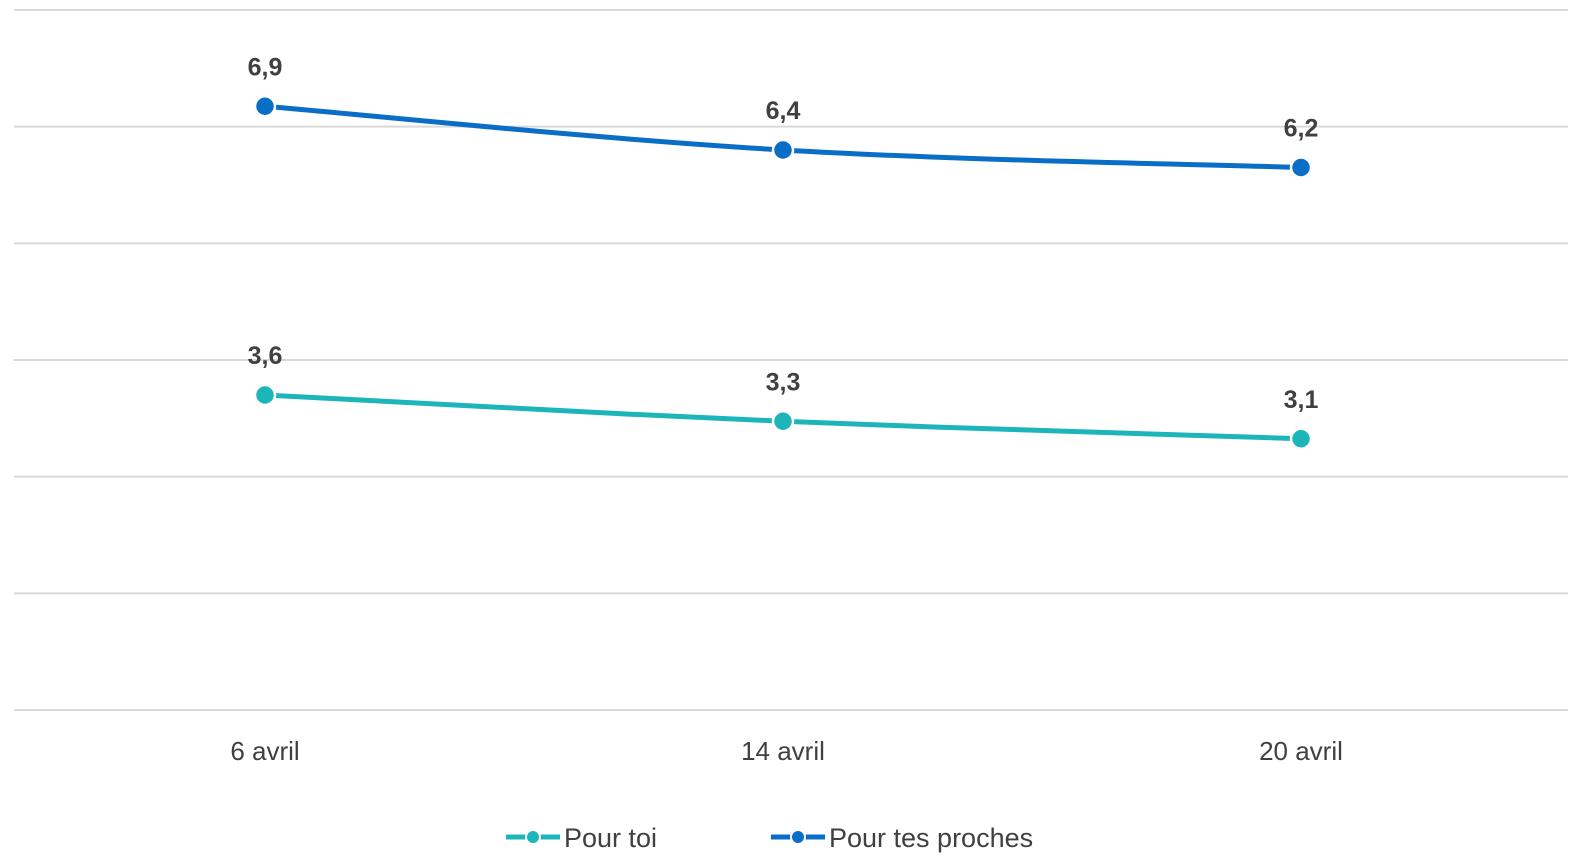 Image resolution: width=1583 pixels, height=861 pixels. Describe the element at coordinates (769, 838) in the screenshot. I see `legend: Pour toi Pour tes proches` at that location.